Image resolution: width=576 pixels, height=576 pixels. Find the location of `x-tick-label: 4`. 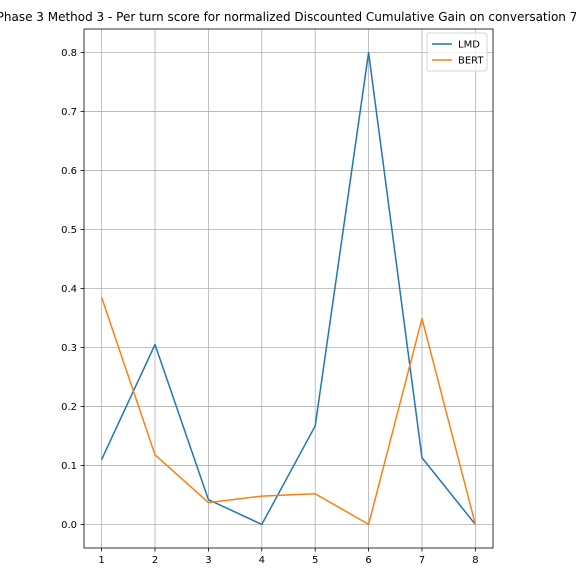

x-tick-label: 4 is located at coordinates (262, 560).